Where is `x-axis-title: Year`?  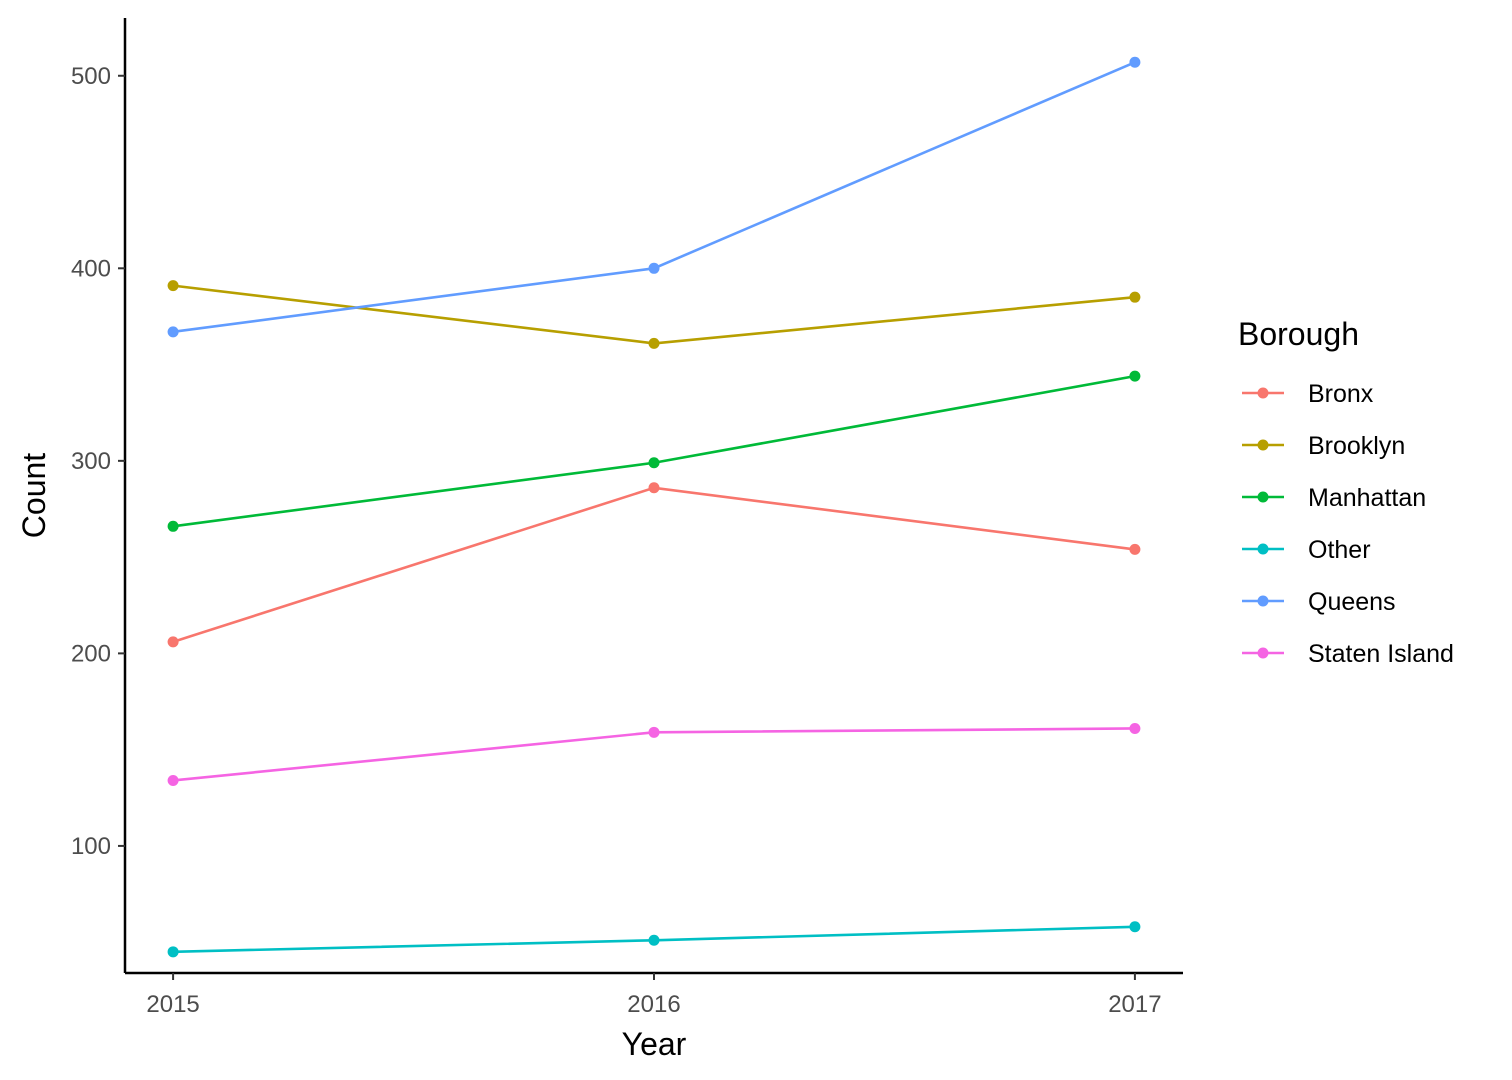 x-axis-title: Year is located at coordinates (654, 1044).